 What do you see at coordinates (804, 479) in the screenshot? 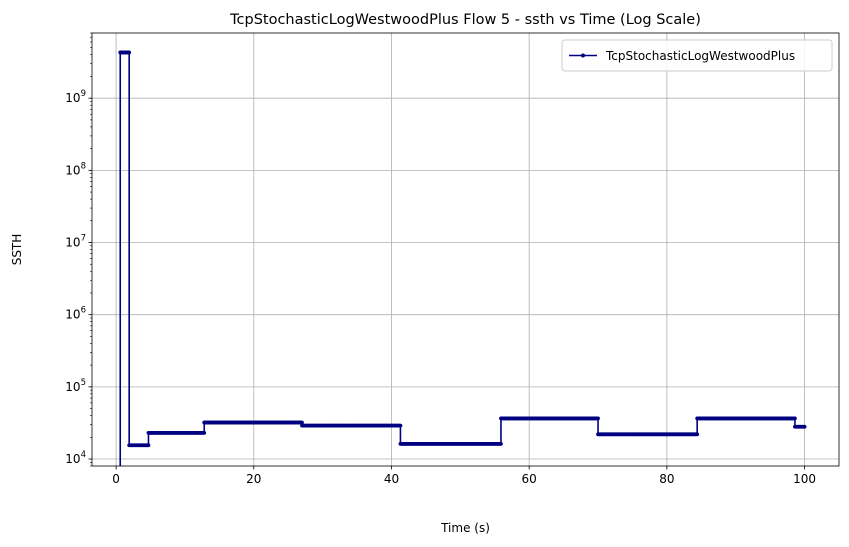
I see `x-tick-label: 100` at bounding box center [804, 479].